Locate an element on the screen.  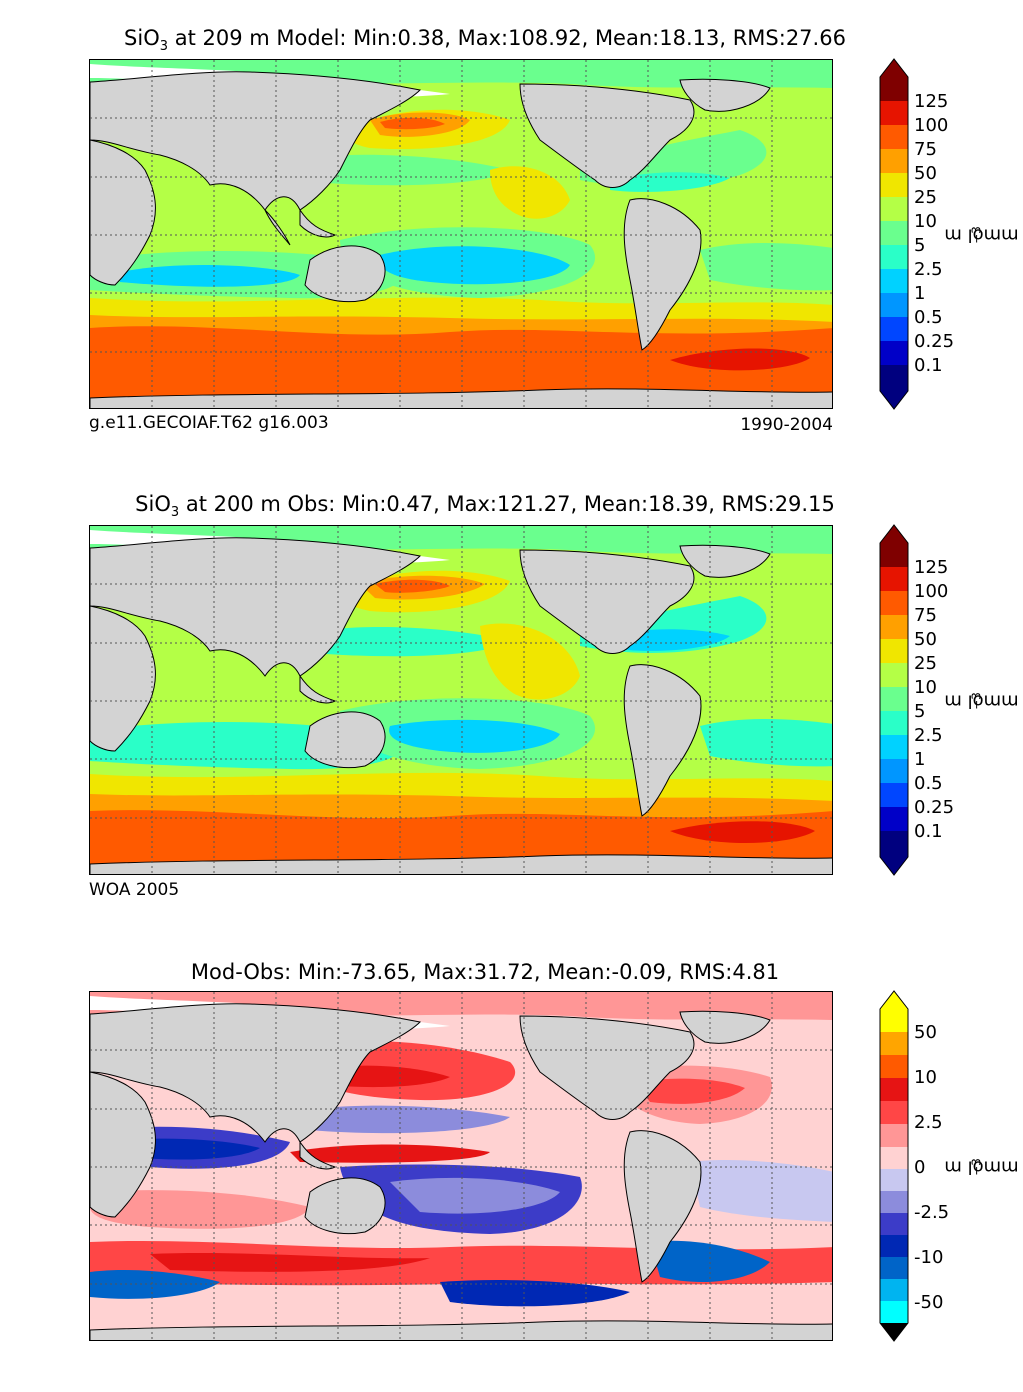
diff-colorbar-tick: -50 is located at coordinates (929, 1302).